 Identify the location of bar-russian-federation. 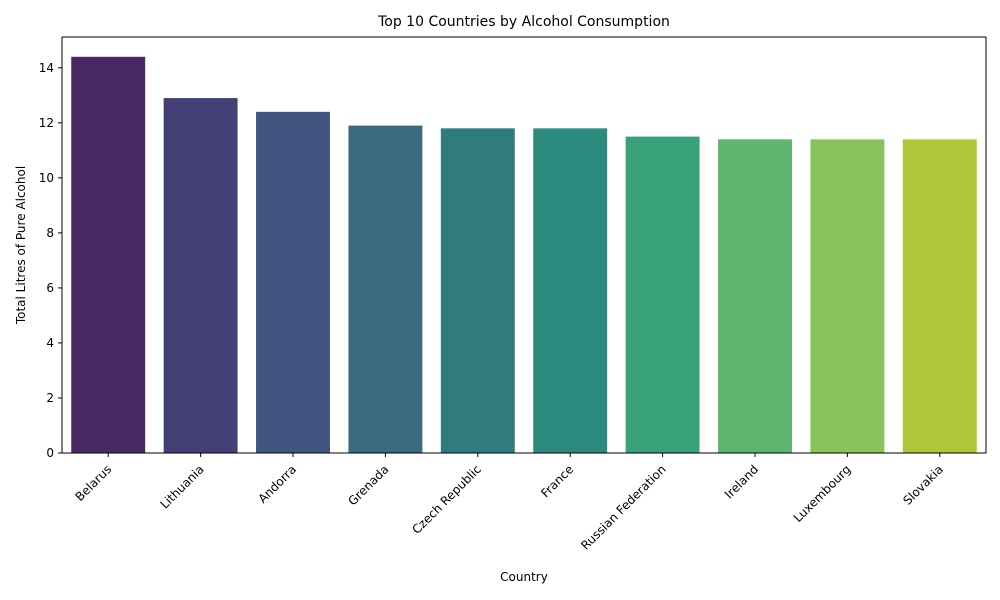
(662, 294).